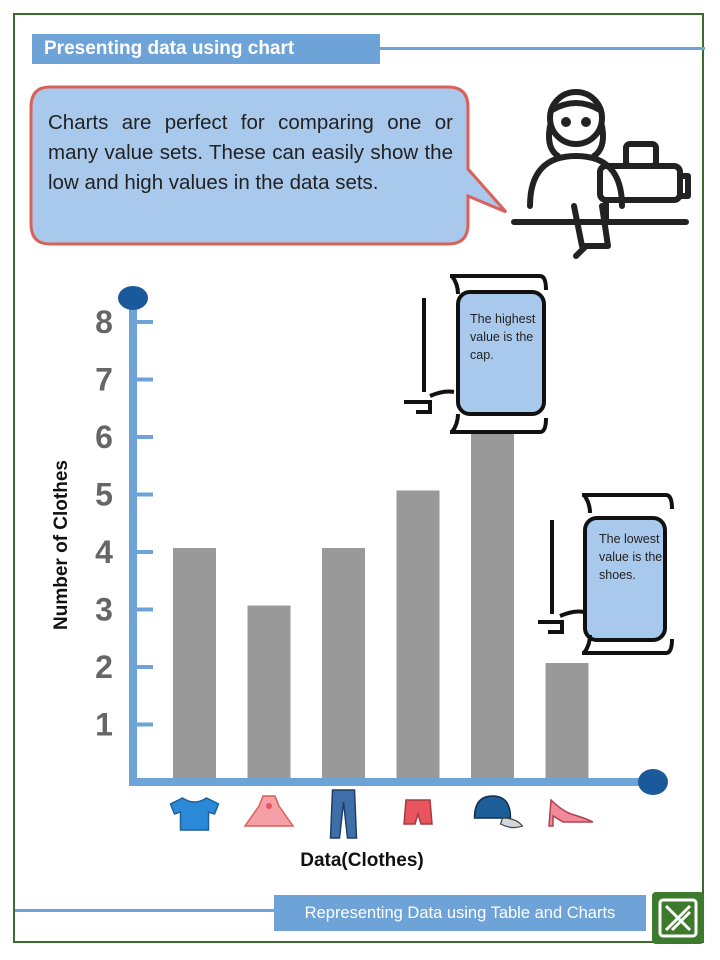  What do you see at coordinates (460, 913) in the screenshot?
I see `footer-label: Representing Data using Table and Charts` at bounding box center [460, 913].